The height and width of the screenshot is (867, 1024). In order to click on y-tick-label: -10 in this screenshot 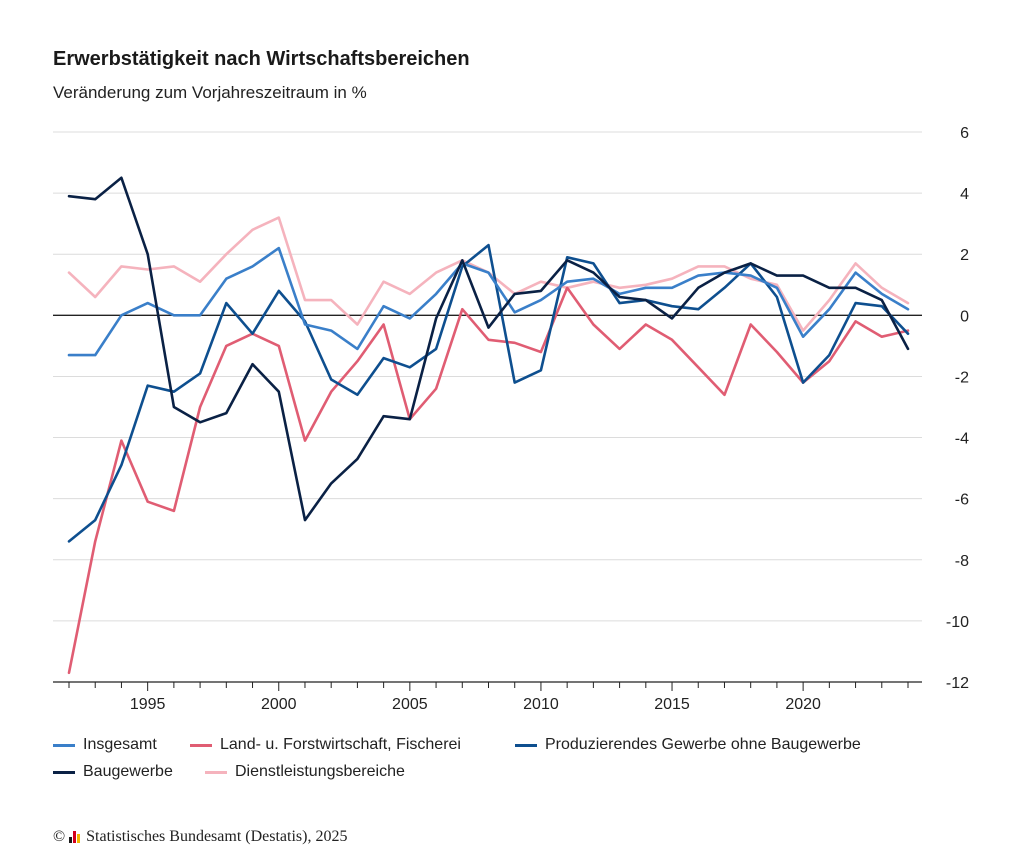, I will do `click(957, 622)`.